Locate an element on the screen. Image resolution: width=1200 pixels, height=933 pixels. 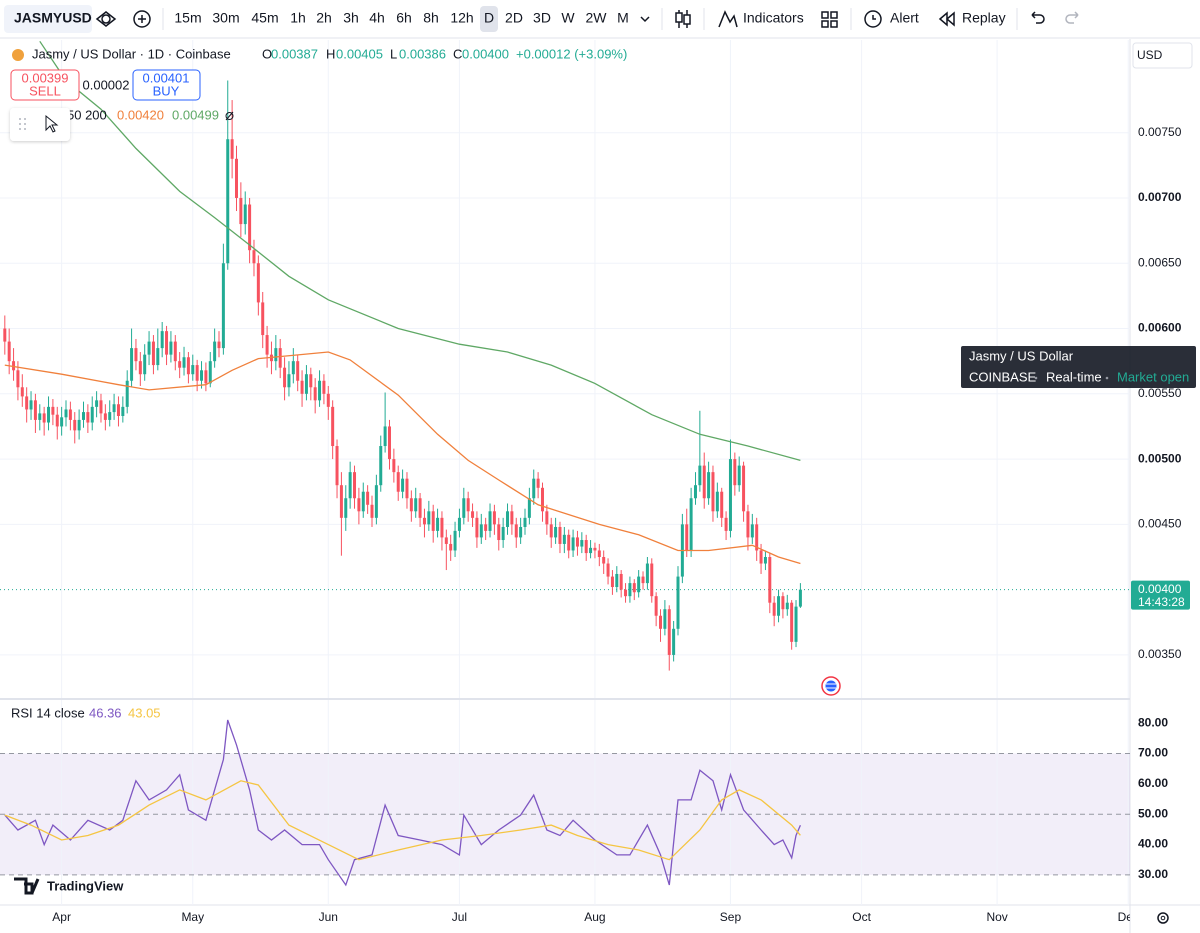
undo is located at coordinates (1038, 17).